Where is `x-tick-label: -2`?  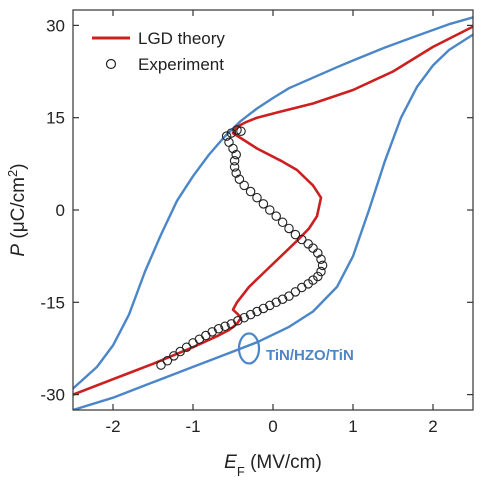 x-tick-label: -2 is located at coordinates (112, 426).